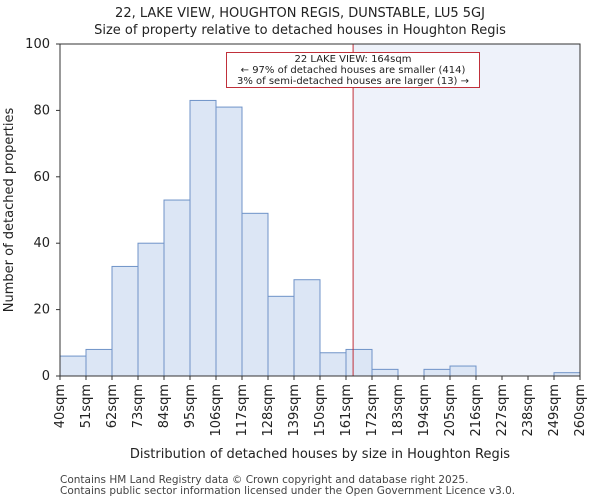 The width and height of the screenshot is (600, 500). I want to click on x-tick-label: 95sqm, so click(190, 406).